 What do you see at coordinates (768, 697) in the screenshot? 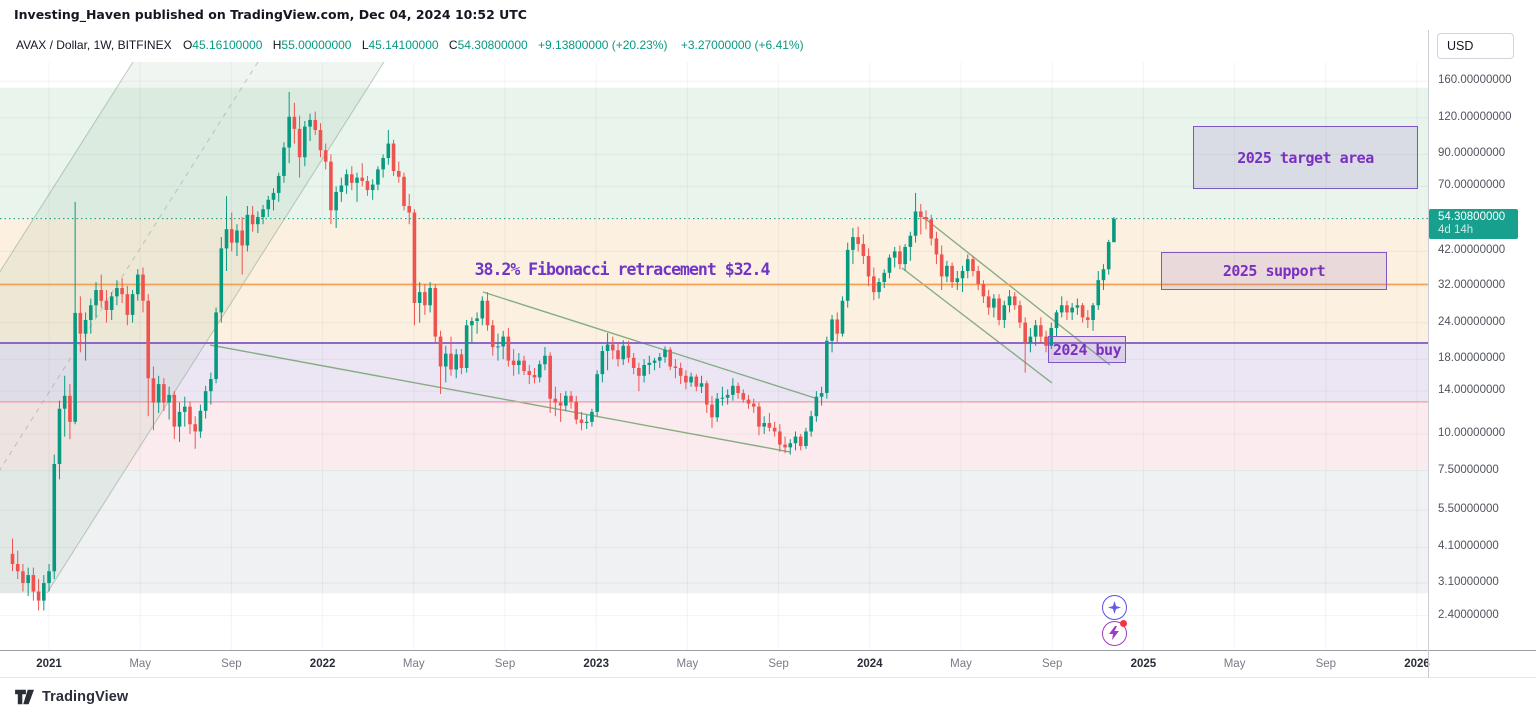
I see `bottom-bar: TradingView` at bounding box center [768, 697].